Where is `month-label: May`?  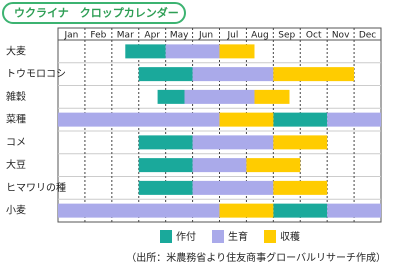
month-label: May is located at coordinates (179, 36).